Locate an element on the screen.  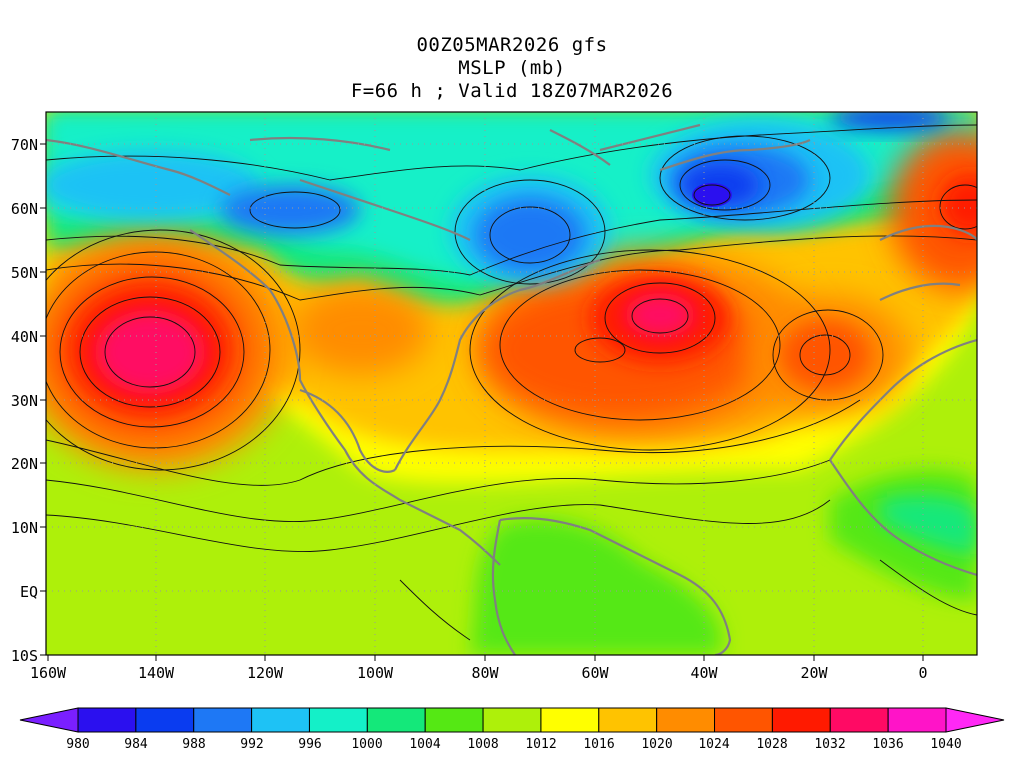
colorbar-label: 984 is located at coordinates (136, 744).